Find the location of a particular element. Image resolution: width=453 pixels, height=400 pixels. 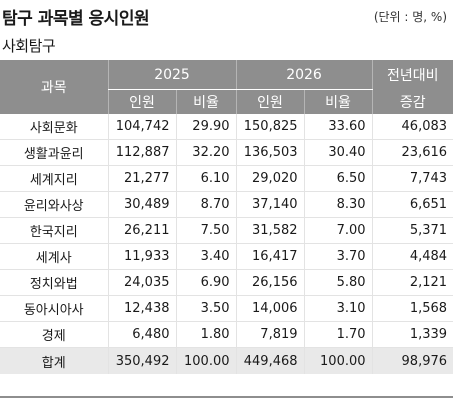

cell-ratio-2025: 1.80 is located at coordinates (206, 334).